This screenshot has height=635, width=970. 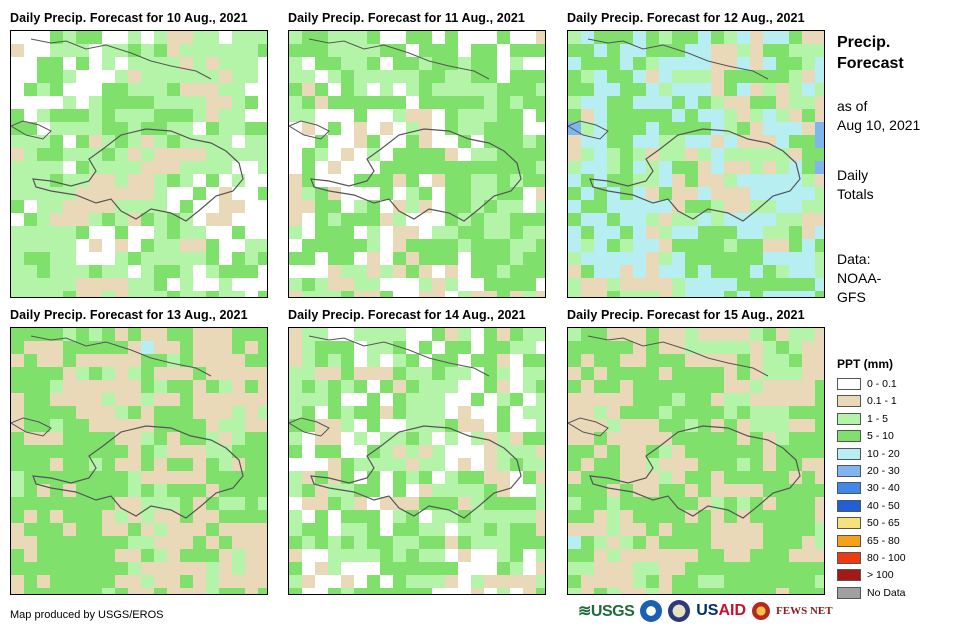 I want to click on legend-label: 1 - 5, so click(x=878, y=418).